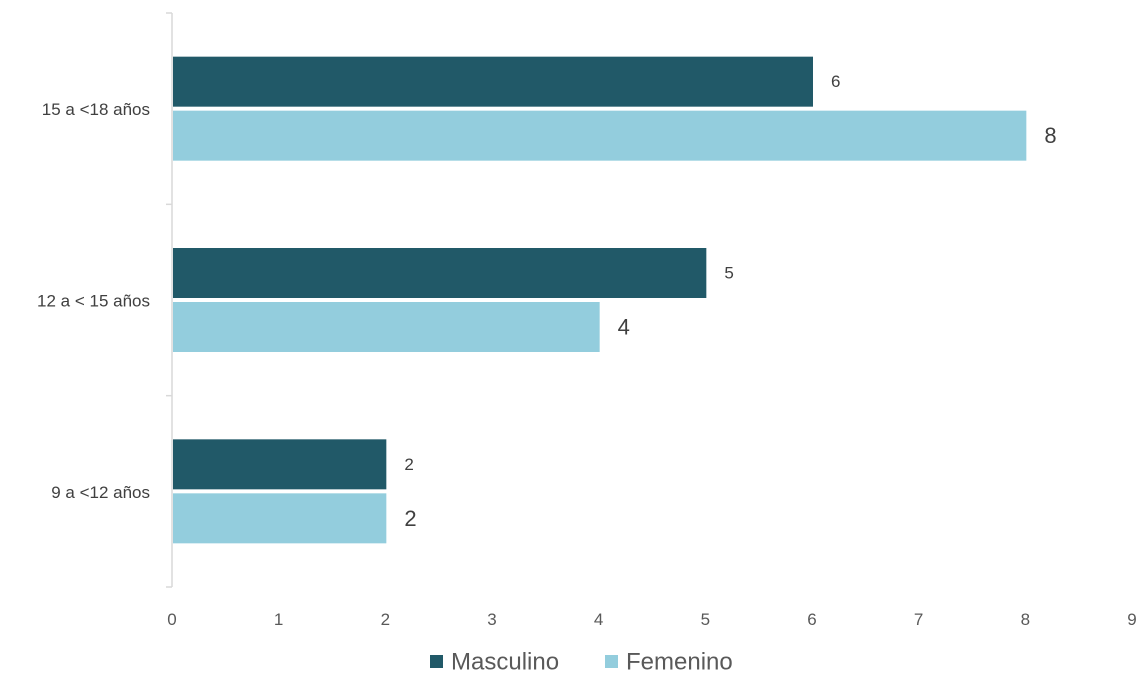 This screenshot has width=1141, height=686. Describe the element at coordinates (278, 619) in the screenshot. I see `x-tick-label: 1` at that location.